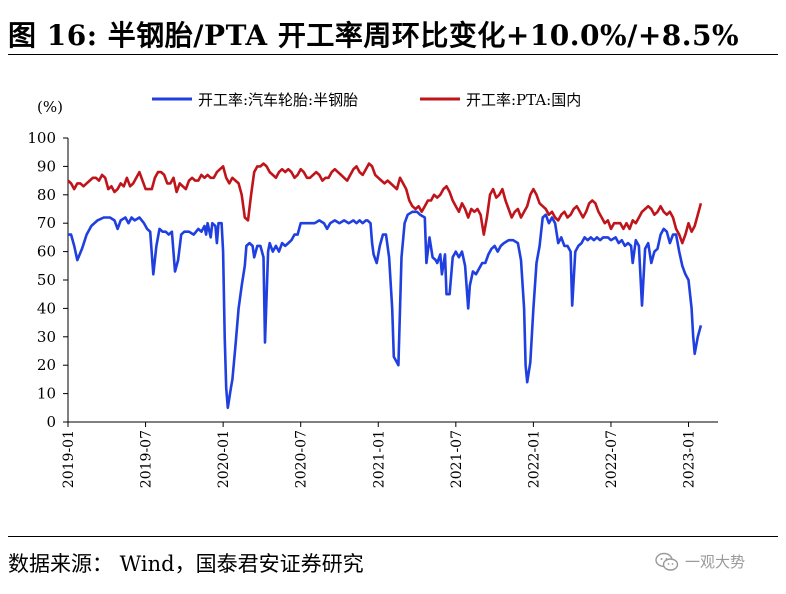 The height and width of the screenshot is (594, 786). I want to click on y-tick-label: 40, so click(46, 308).